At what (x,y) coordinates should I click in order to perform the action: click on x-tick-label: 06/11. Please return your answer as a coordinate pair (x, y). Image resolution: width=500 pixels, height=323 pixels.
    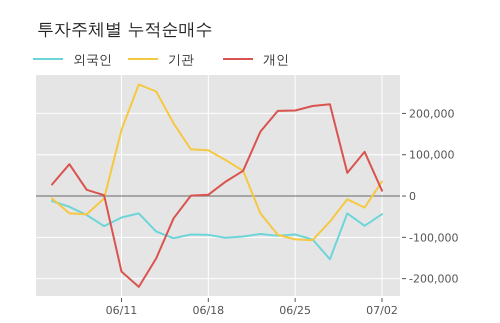
    Looking at the image, I should click on (122, 310).